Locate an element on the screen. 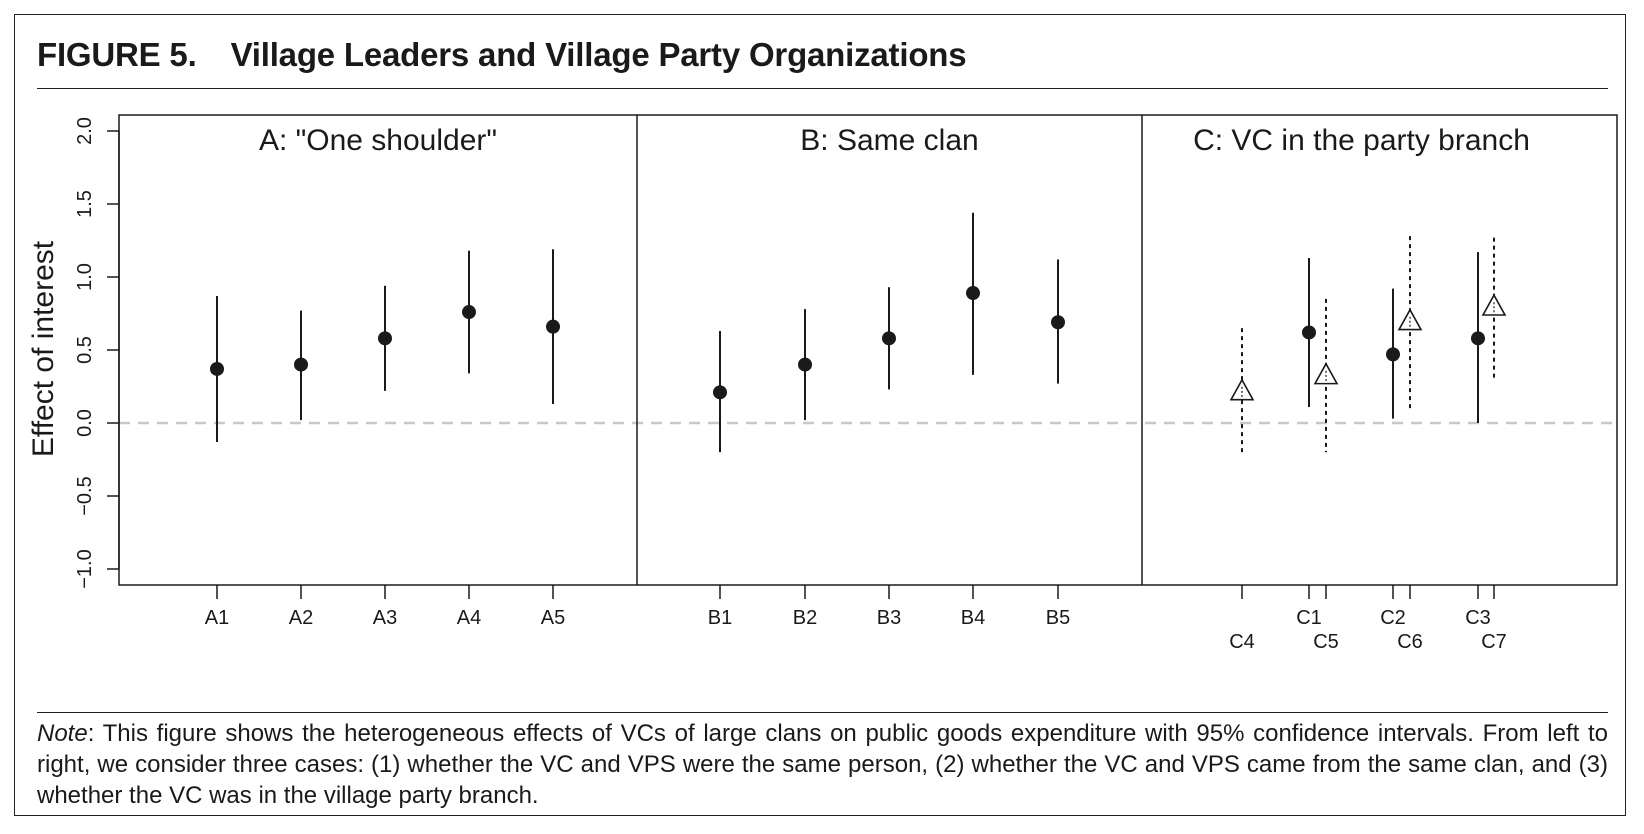  x-tick-label: C5 is located at coordinates (1326, 642).